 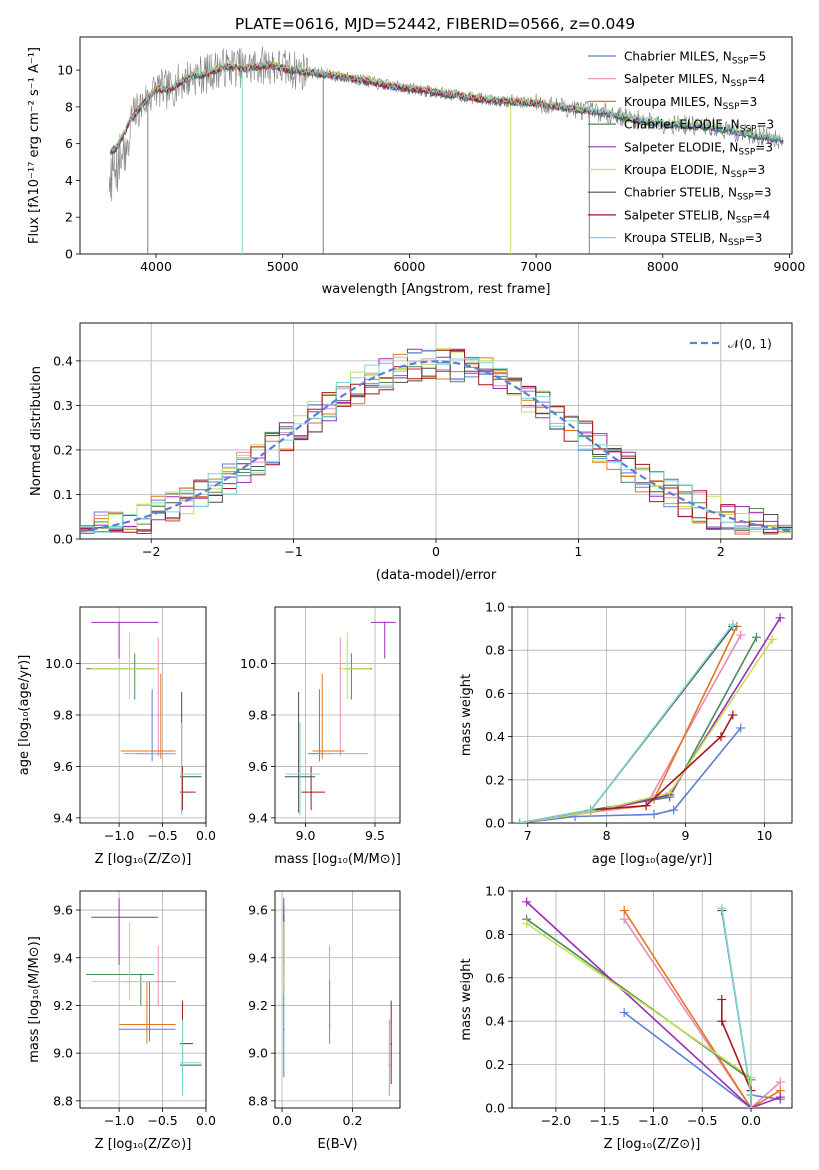 What do you see at coordinates (337, 1144) in the screenshot?
I see `mass_vs_EBV-x-axis-label: E(B-V)` at bounding box center [337, 1144].